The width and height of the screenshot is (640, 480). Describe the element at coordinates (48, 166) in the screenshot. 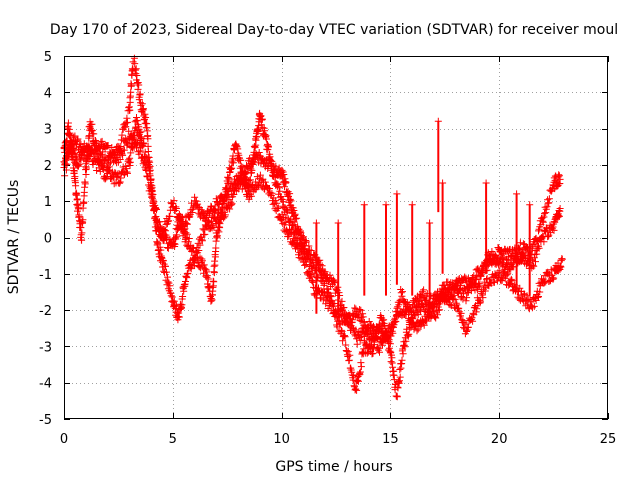

I see `y-tick-label: 2` at that location.